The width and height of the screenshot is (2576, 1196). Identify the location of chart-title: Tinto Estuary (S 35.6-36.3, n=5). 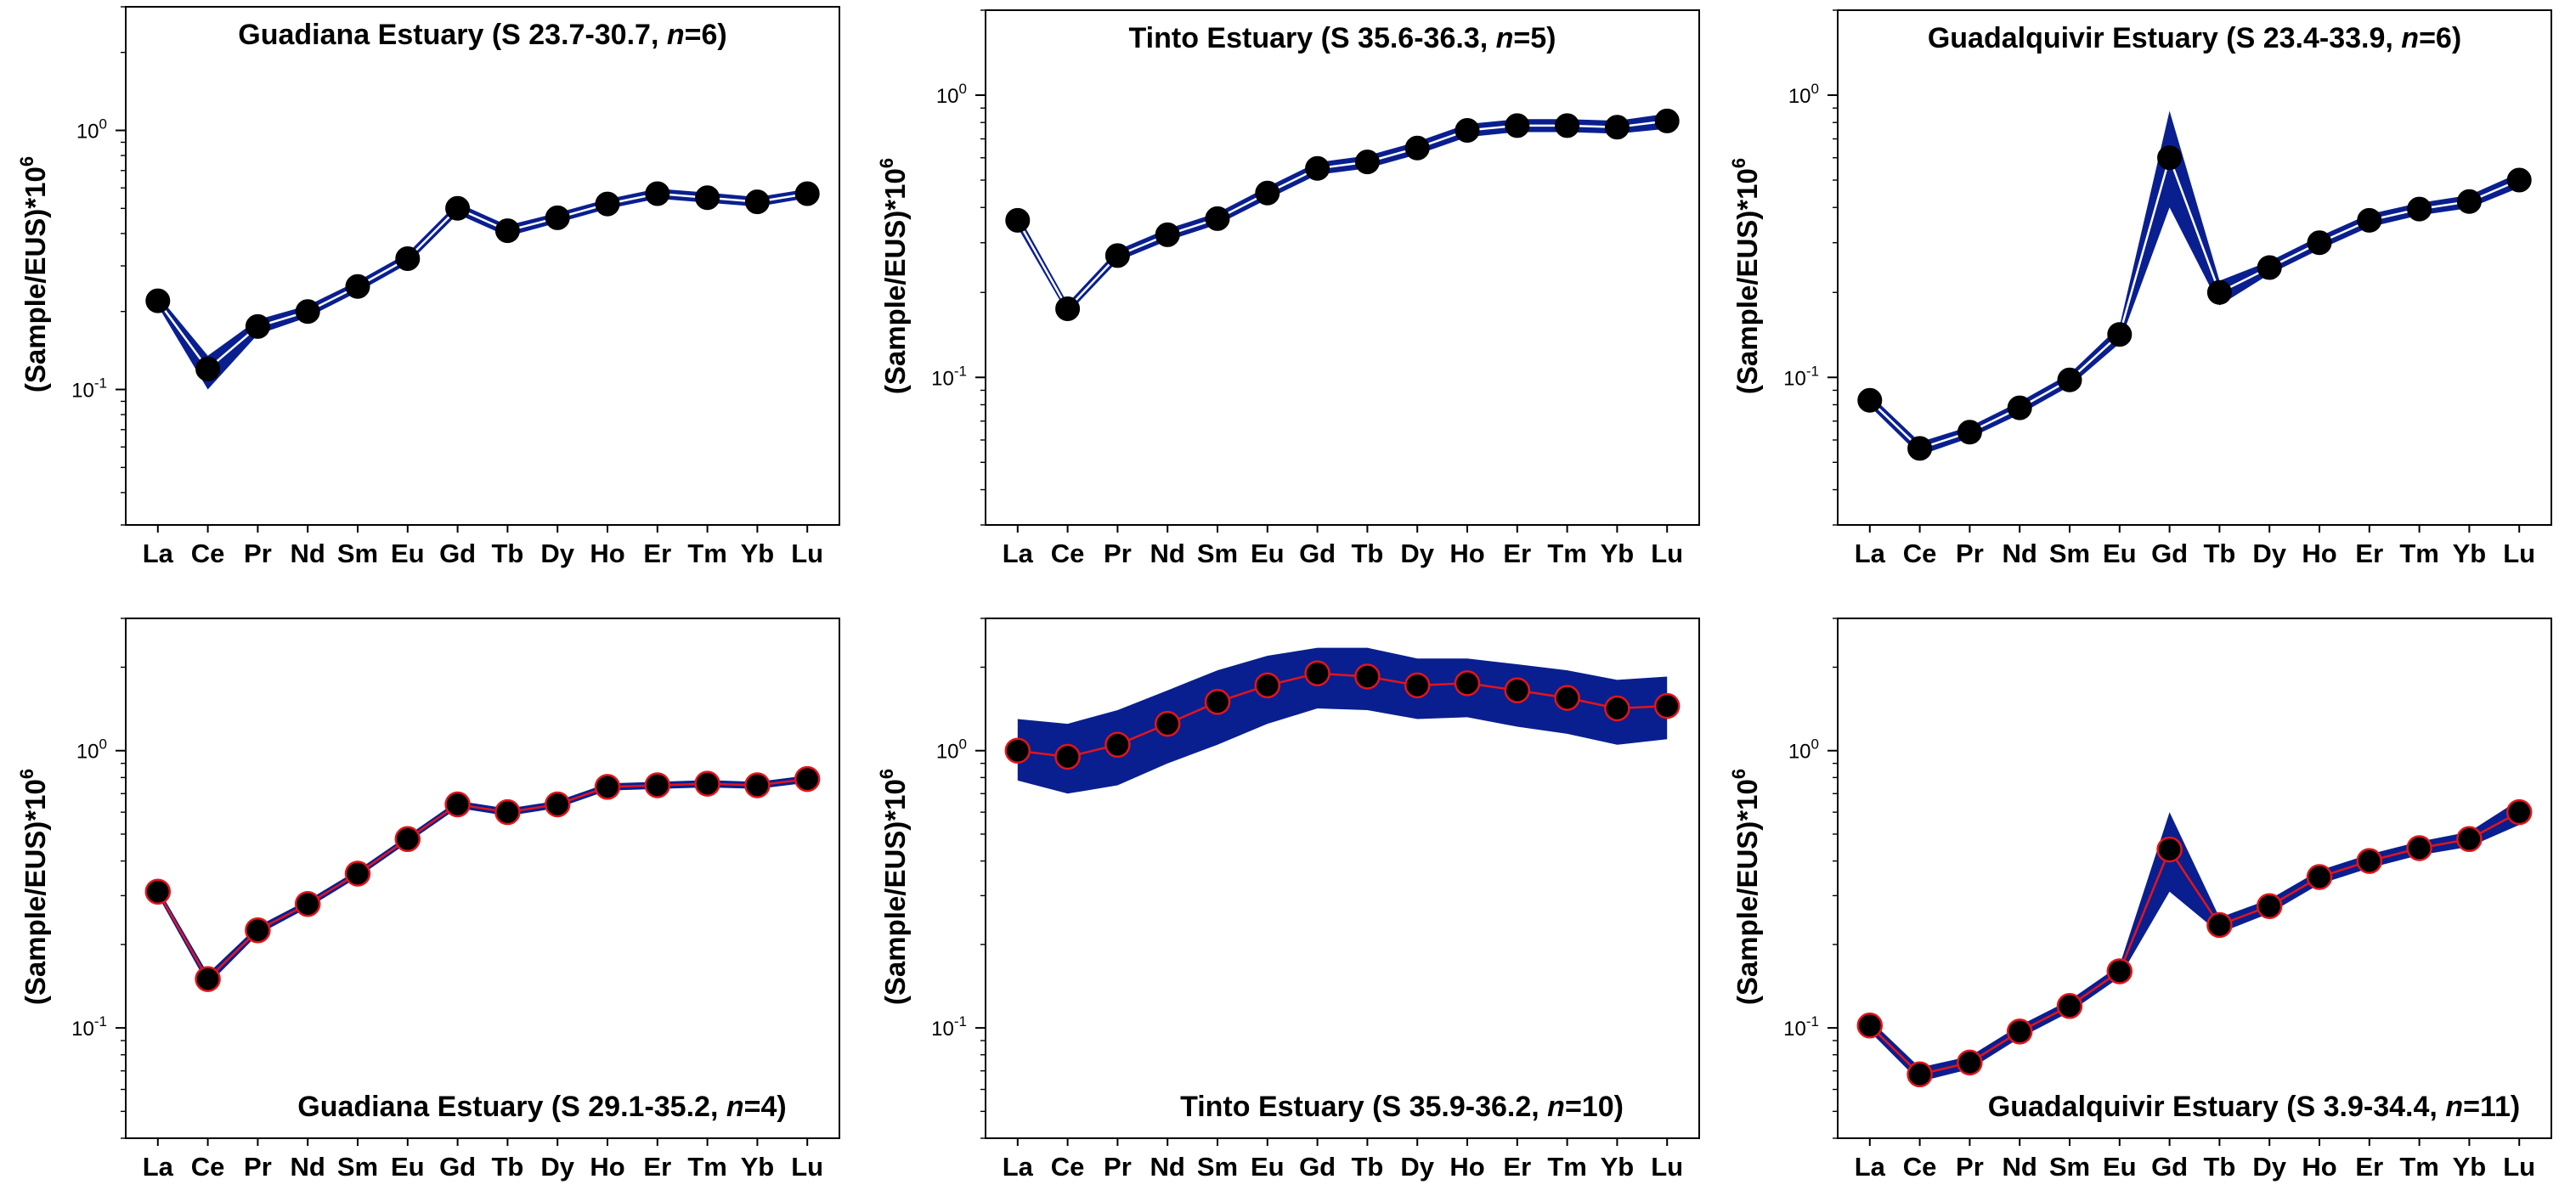
(1342, 38).